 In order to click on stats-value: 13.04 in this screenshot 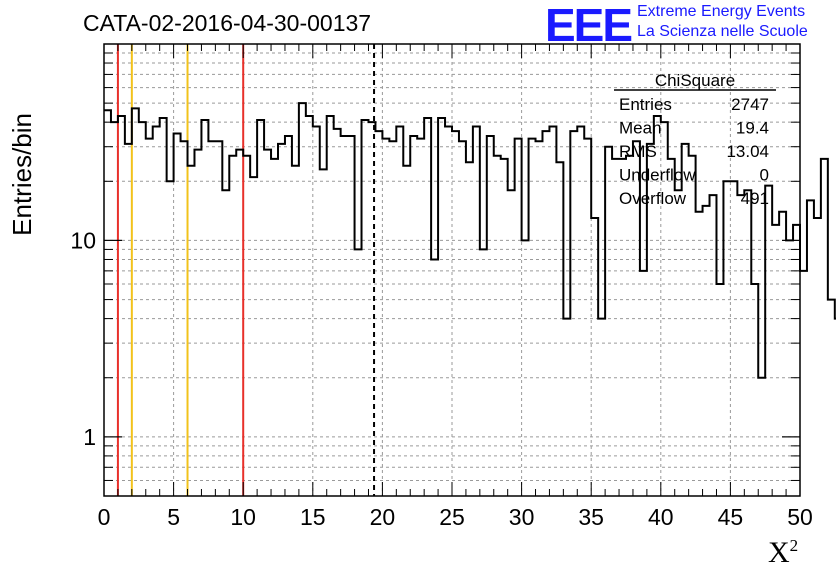, I will do `click(747, 151)`.